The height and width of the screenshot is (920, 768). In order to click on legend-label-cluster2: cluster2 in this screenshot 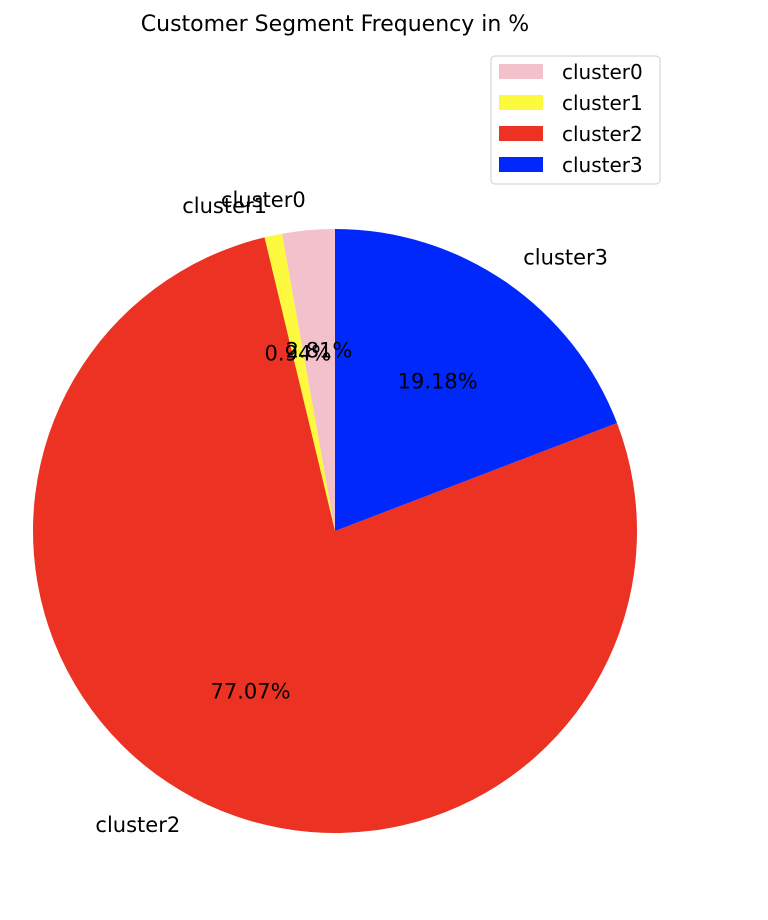, I will do `click(602, 134)`.